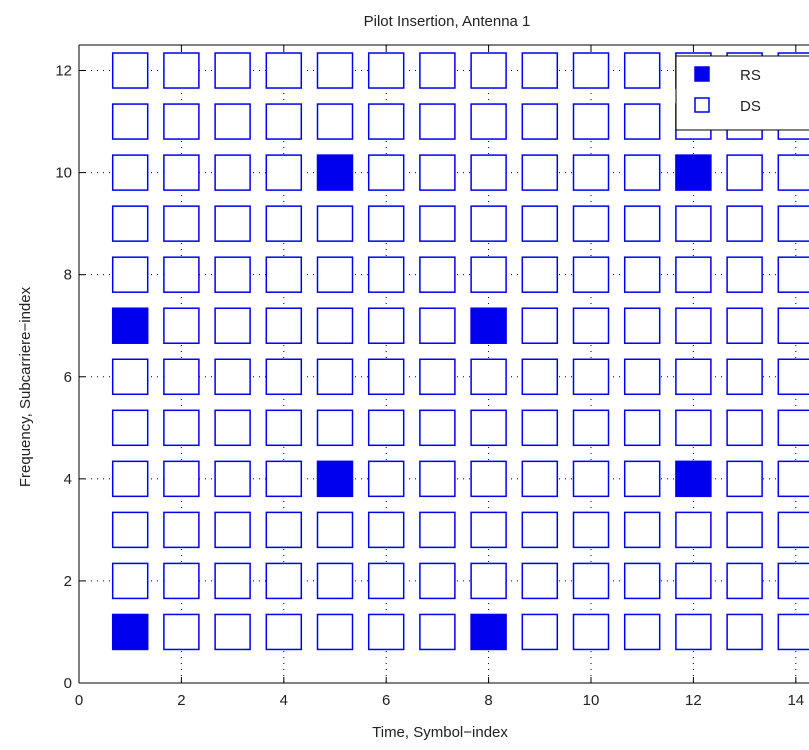 The height and width of the screenshot is (750, 809). I want to click on legend-ds-label: DS, so click(750, 106).